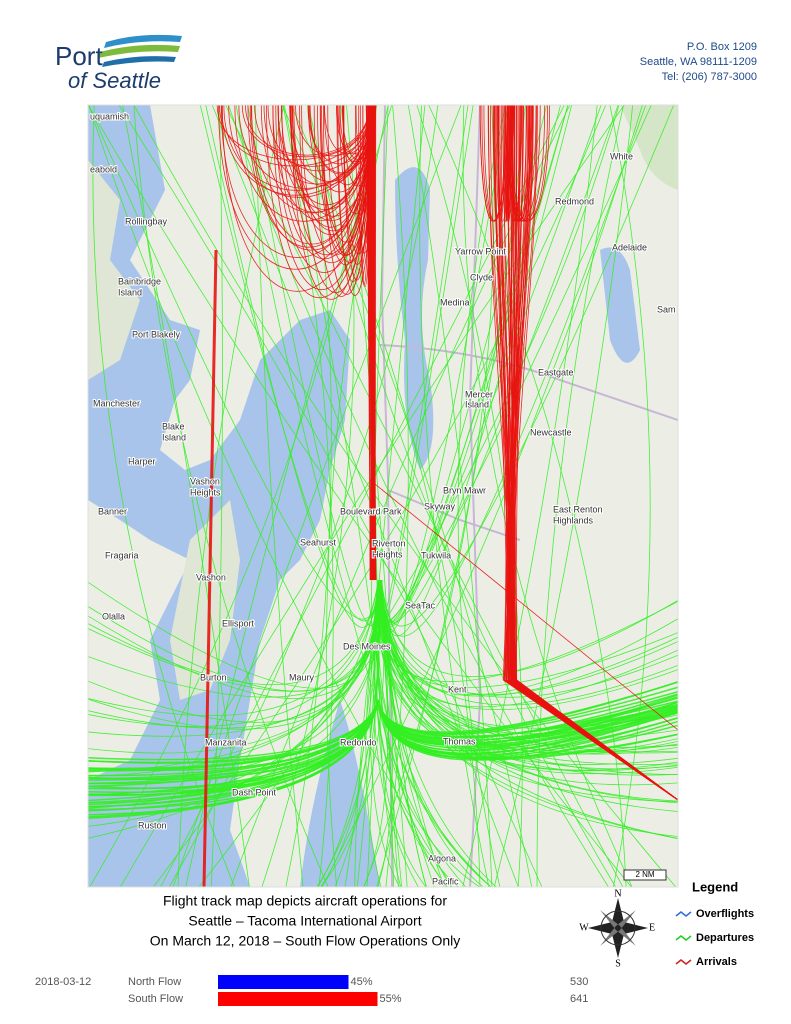 Image resolution: width=791 pixels, height=1024 pixels. Describe the element at coordinates (103, 169) in the screenshot. I see `place-label: eabold` at that location.